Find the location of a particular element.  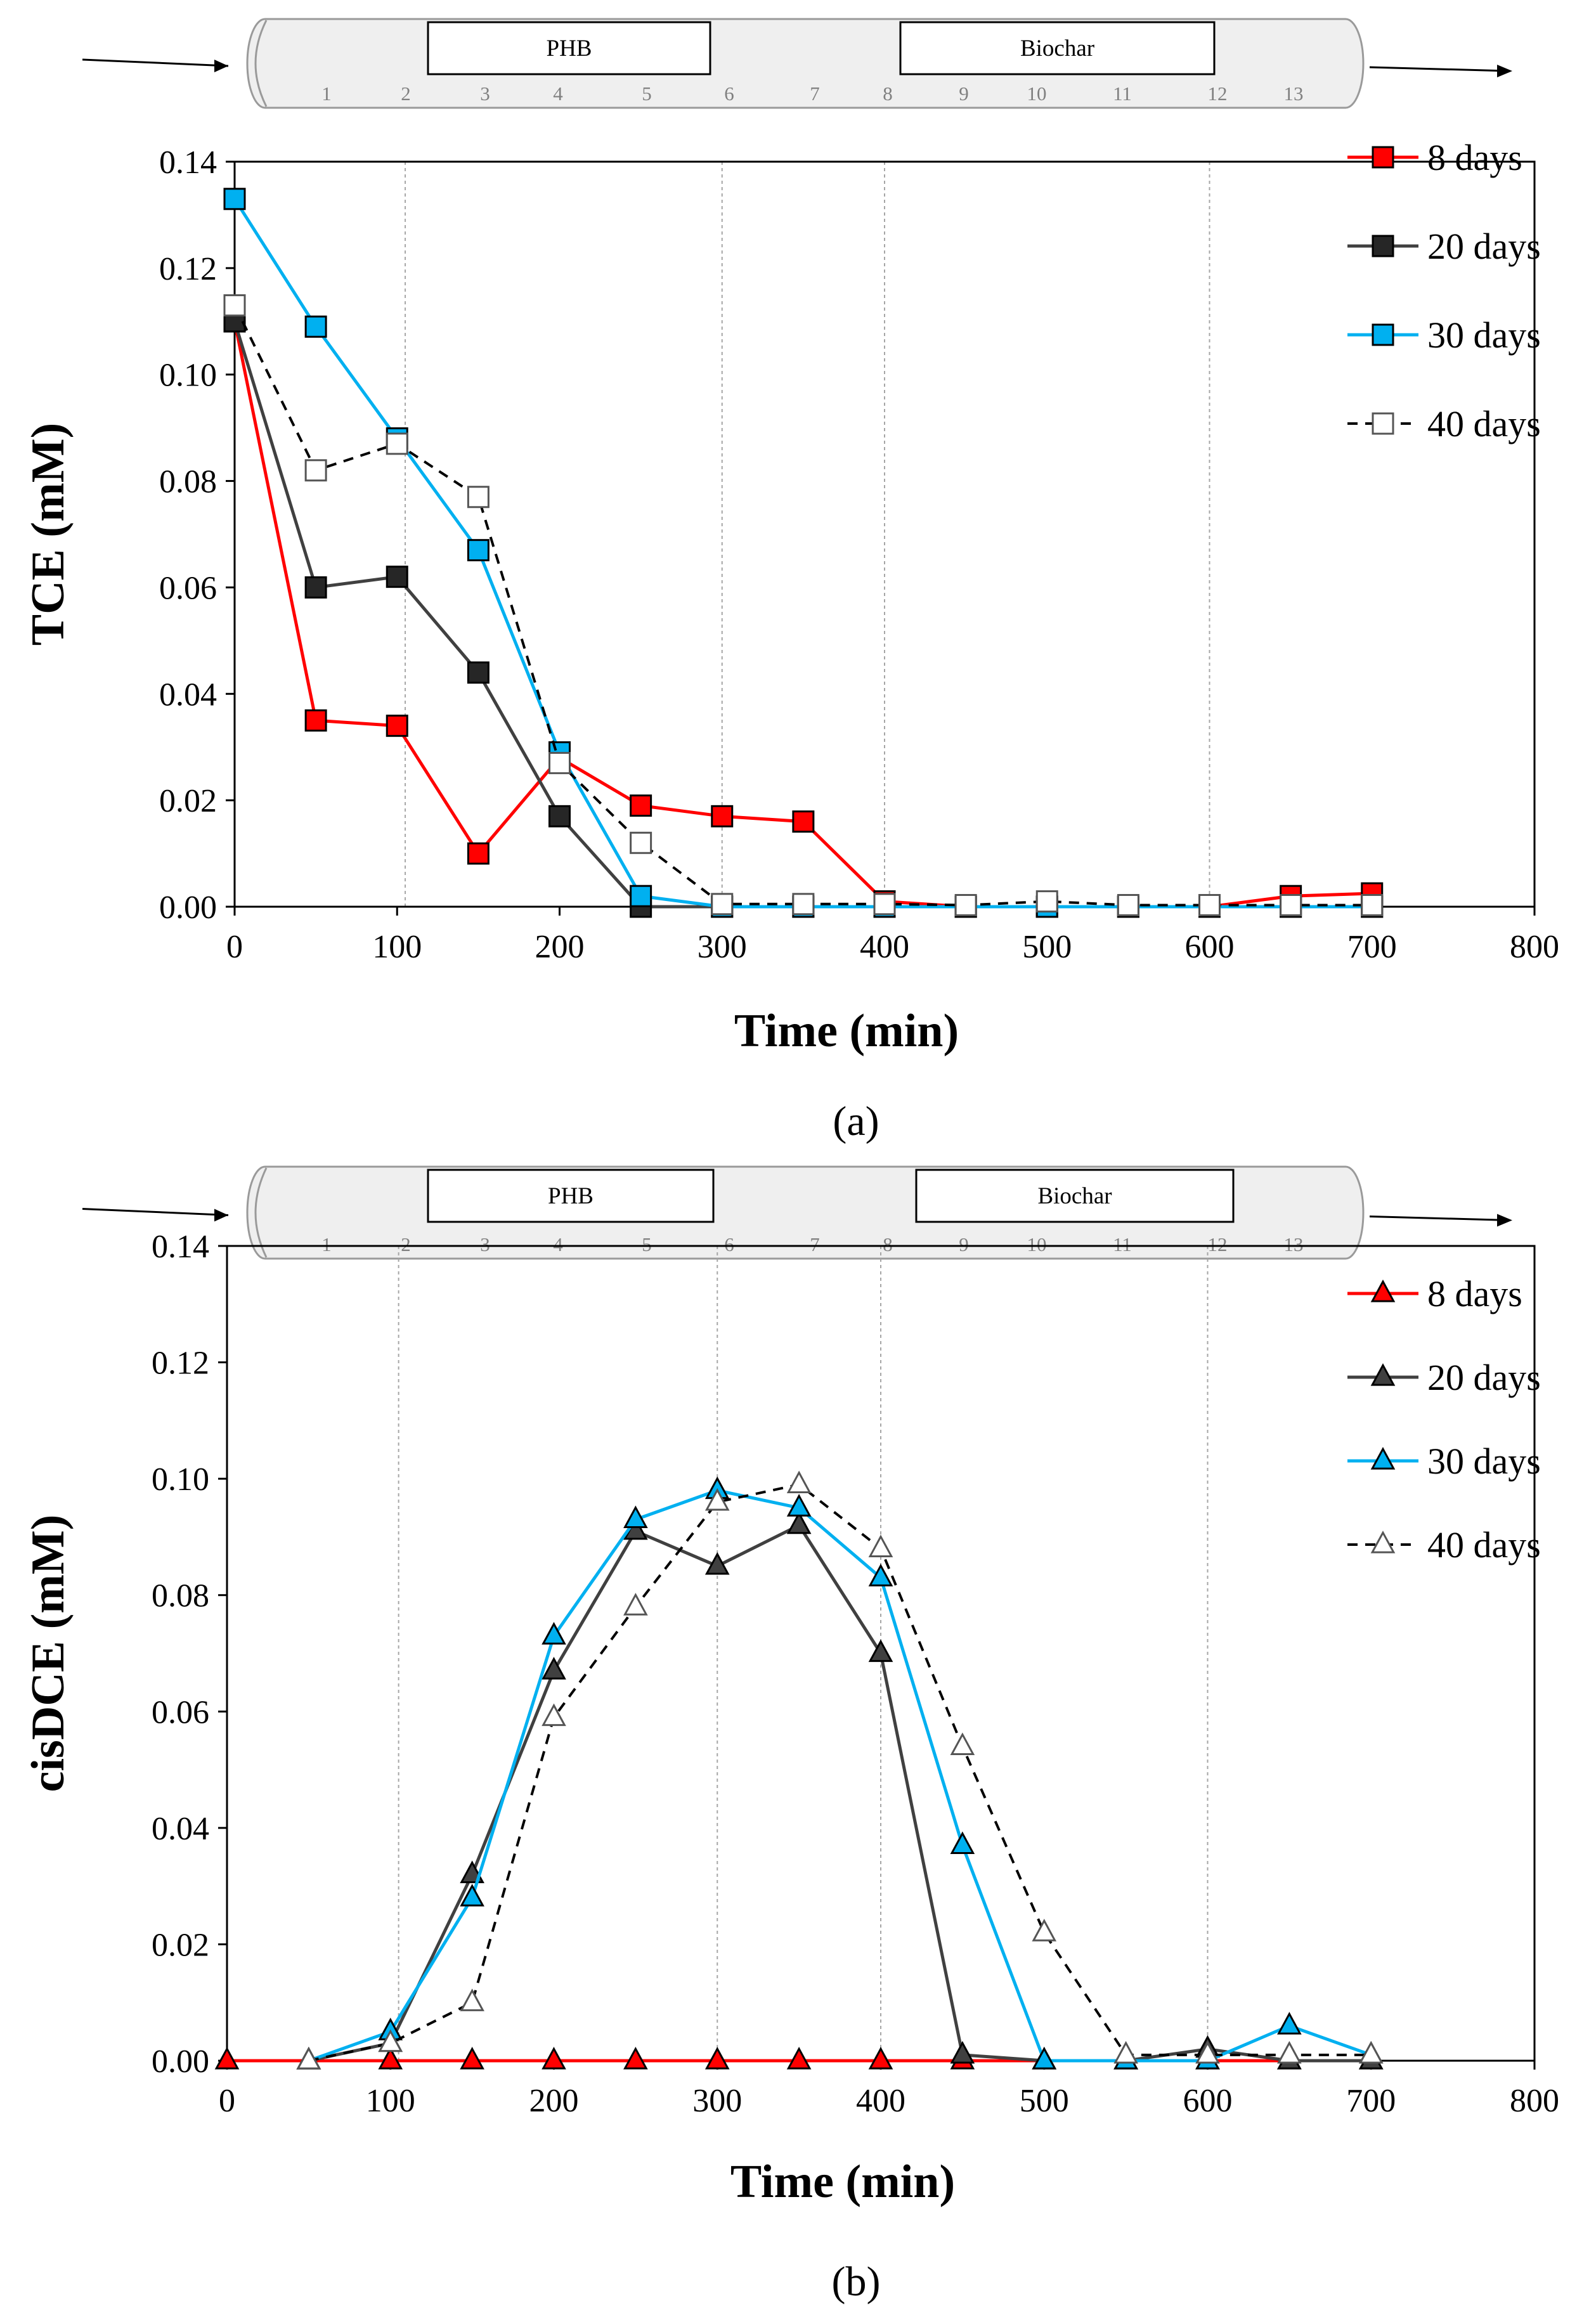

port-label-7: 7 is located at coordinates (815, 93).